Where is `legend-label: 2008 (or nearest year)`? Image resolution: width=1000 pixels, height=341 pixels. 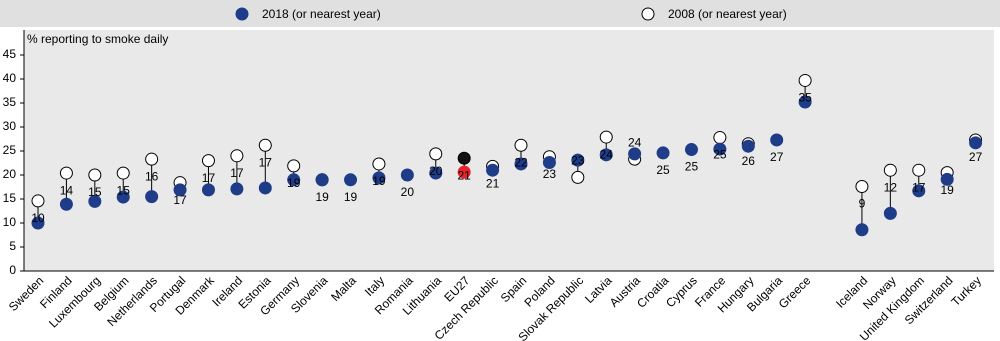
legend-label: 2008 (or nearest year) is located at coordinates (727, 14).